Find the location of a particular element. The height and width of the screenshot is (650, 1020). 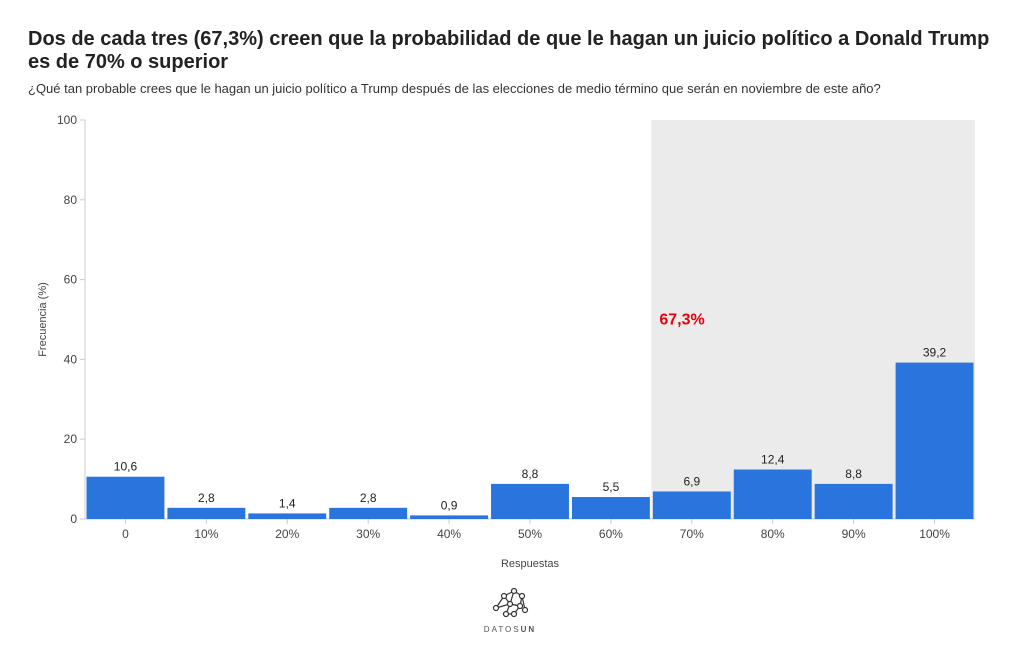

y-tick-label: 100 is located at coordinates (67, 120).